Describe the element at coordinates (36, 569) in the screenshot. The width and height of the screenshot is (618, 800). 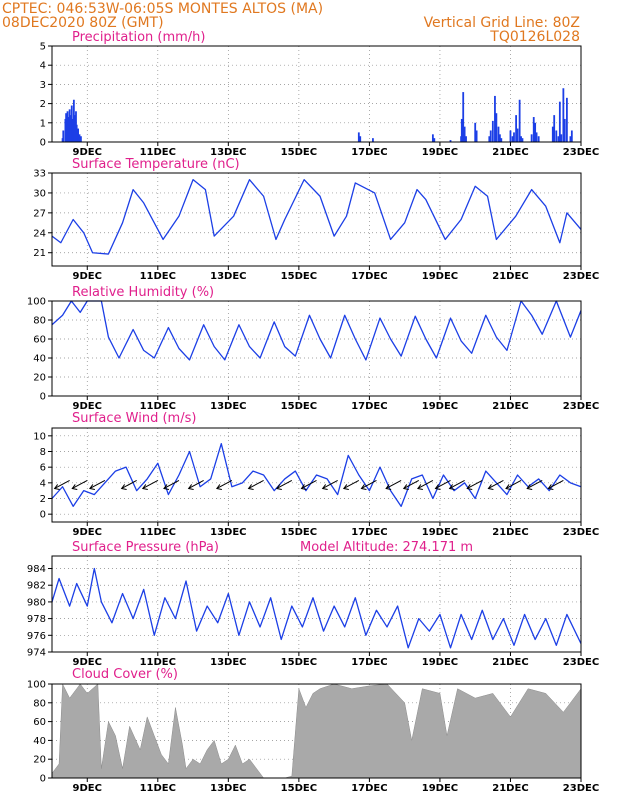
I see `y-tick-label: 984` at that location.